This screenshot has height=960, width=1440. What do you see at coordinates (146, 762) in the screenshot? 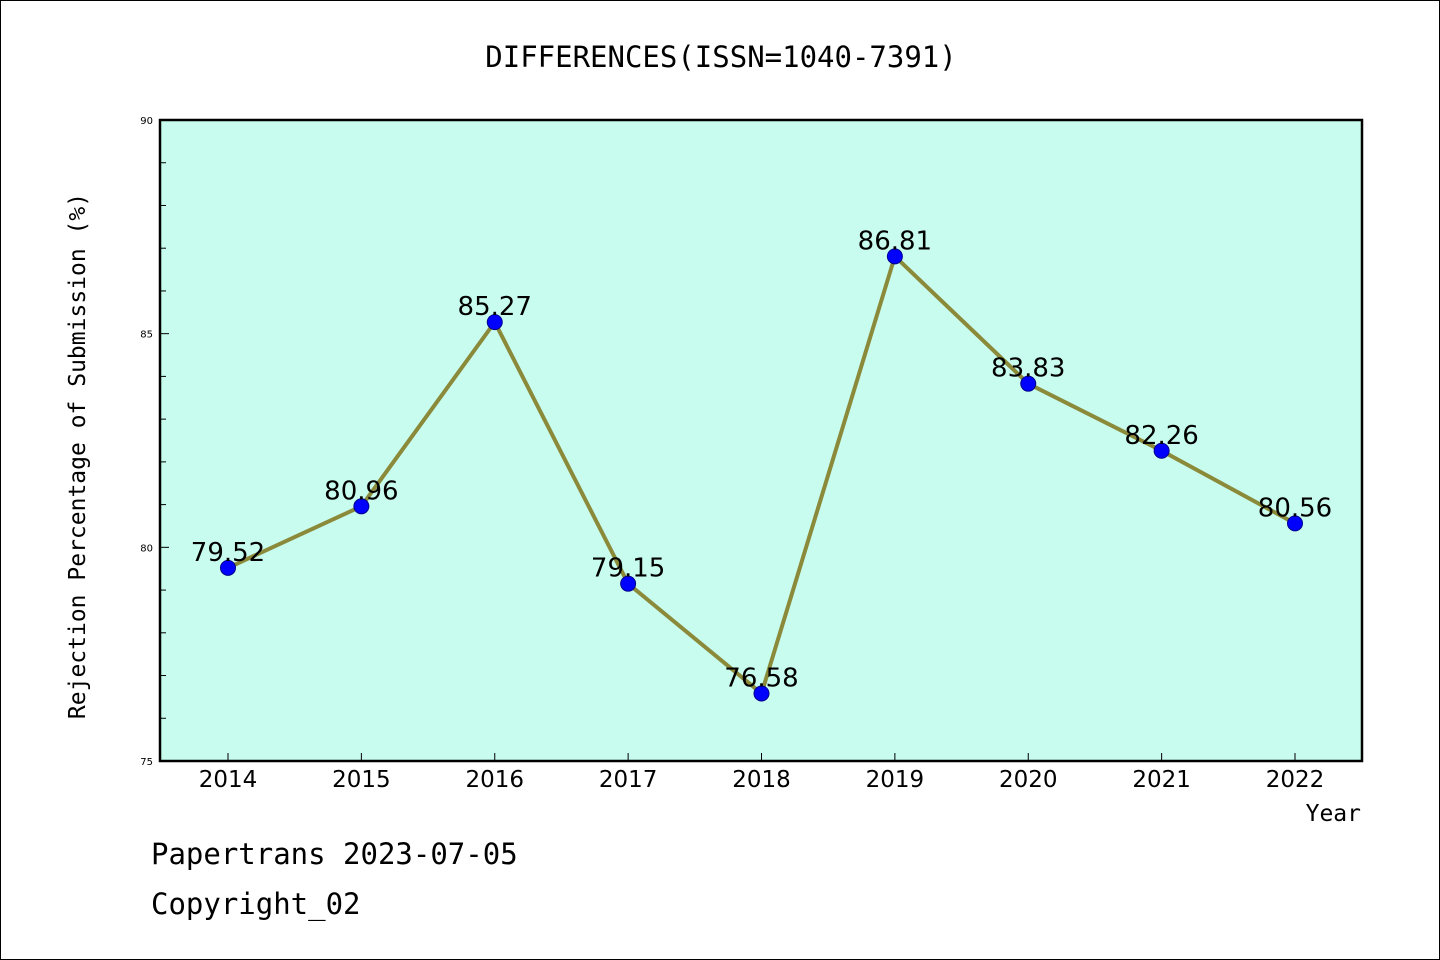
I see `y-tick-label: 75` at bounding box center [146, 762].